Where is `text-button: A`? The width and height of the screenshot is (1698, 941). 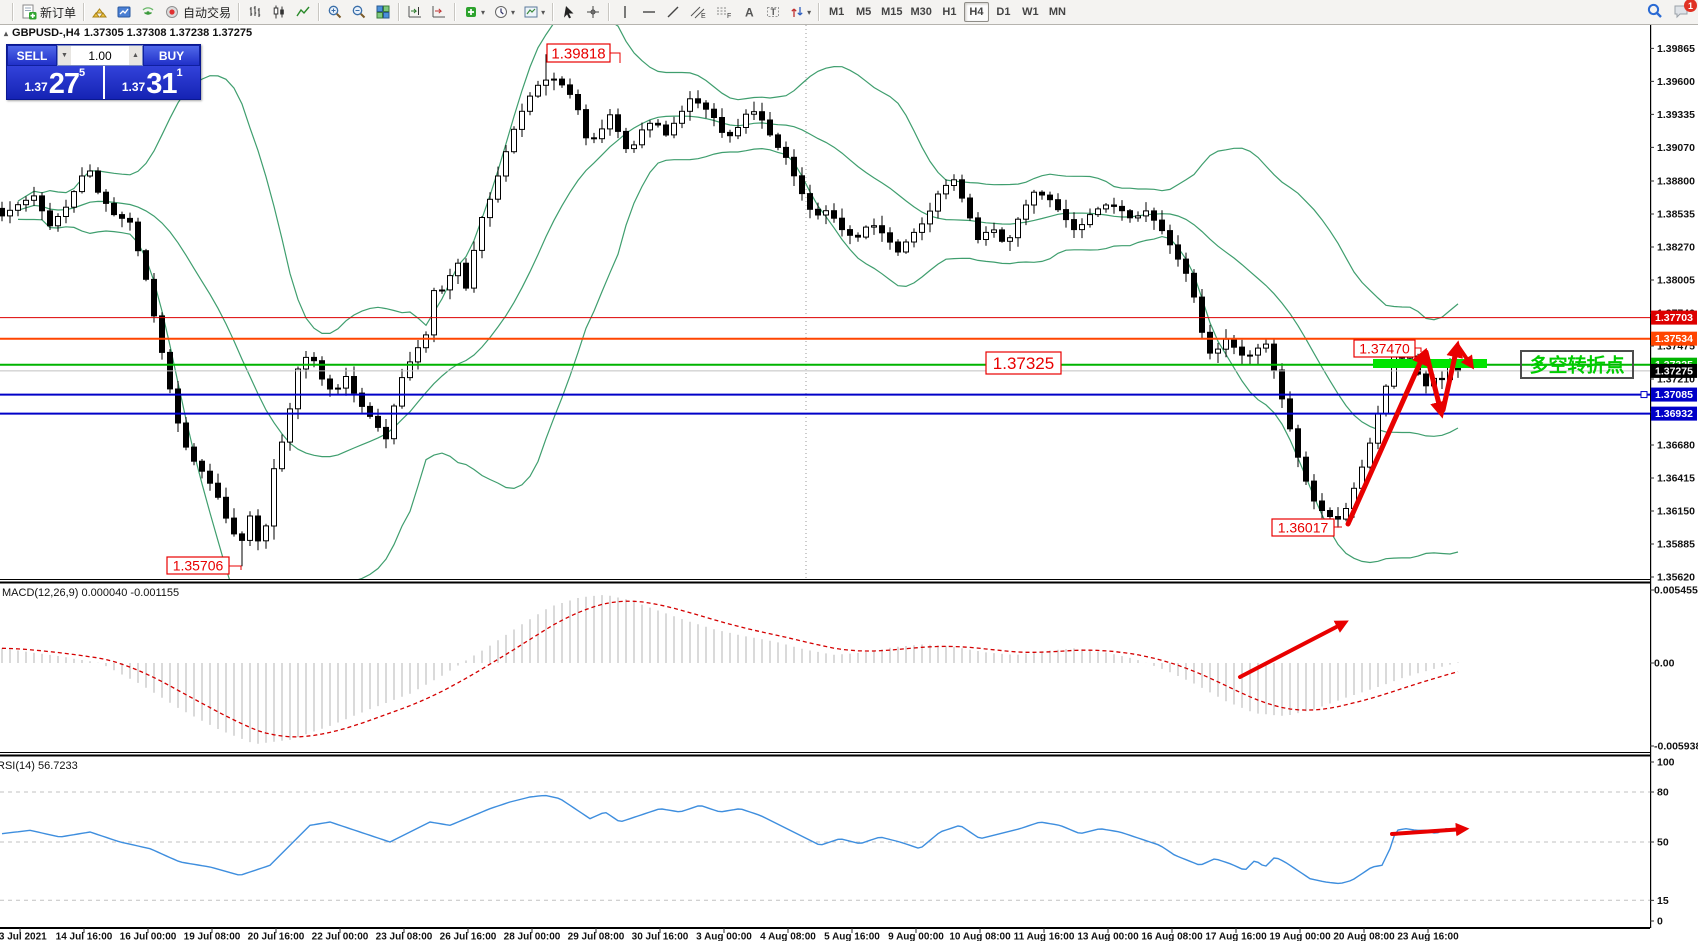
text-button: A is located at coordinates (749, 12).